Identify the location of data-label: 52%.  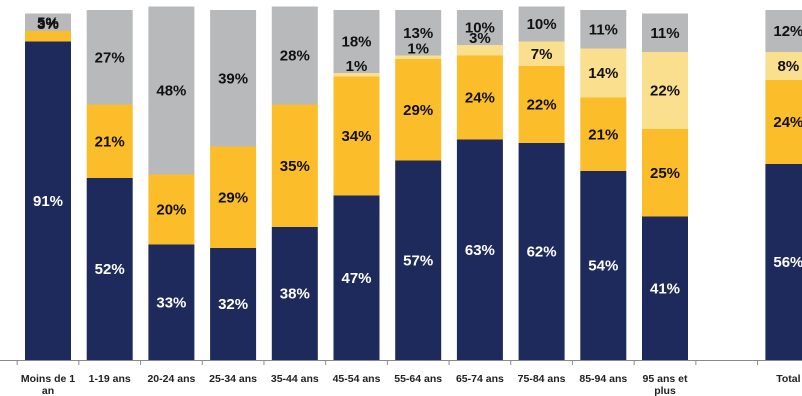
(110, 269).